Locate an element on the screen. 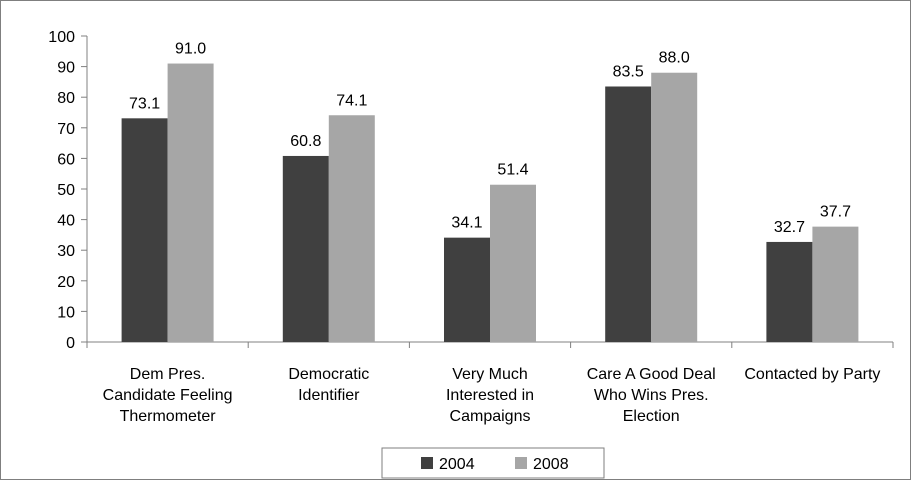 The image size is (911, 481). legend-box is located at coordinates (493, 463).